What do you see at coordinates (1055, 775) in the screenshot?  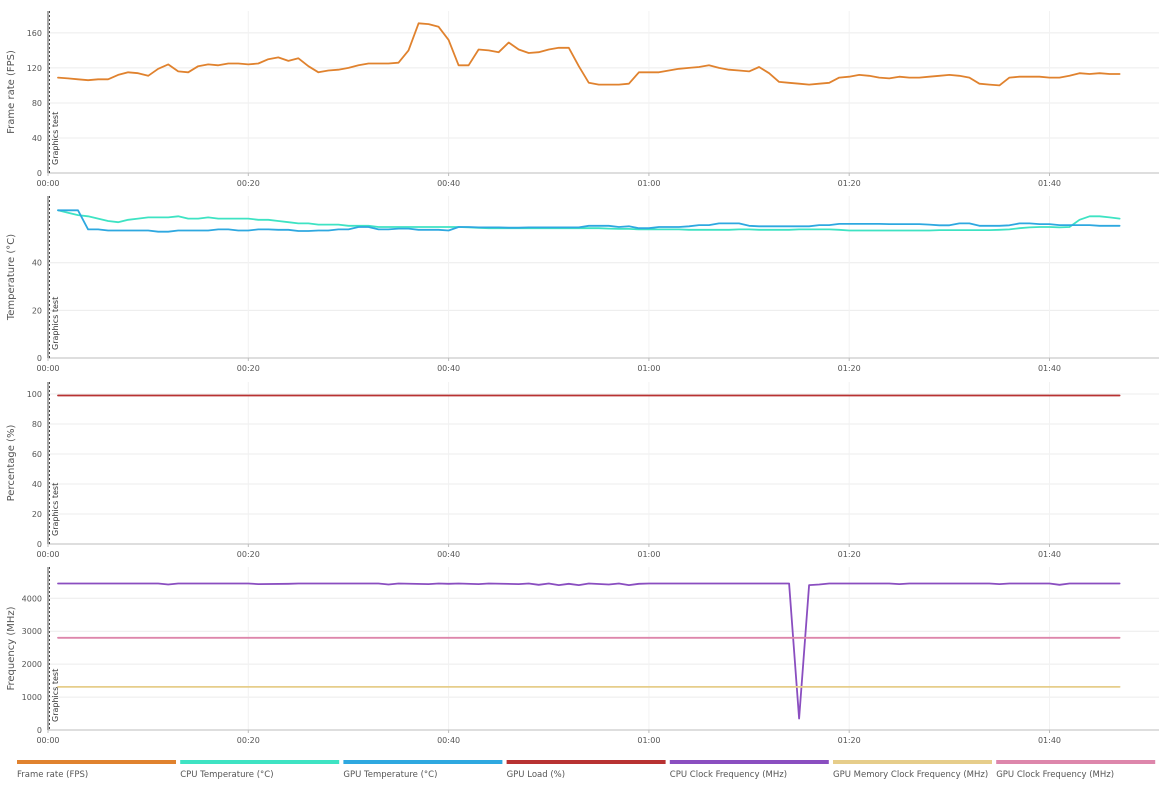 I see `legend-label: GPU Clock Frequency (MHz)` at bounding box center [1055, 775].